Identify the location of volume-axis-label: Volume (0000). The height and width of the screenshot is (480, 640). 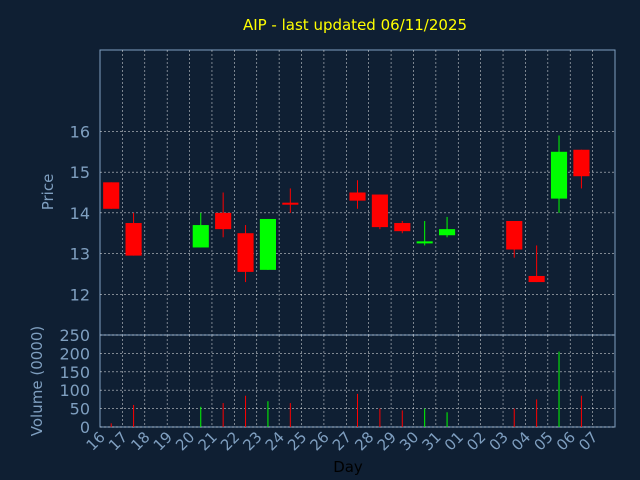
(37, 381).